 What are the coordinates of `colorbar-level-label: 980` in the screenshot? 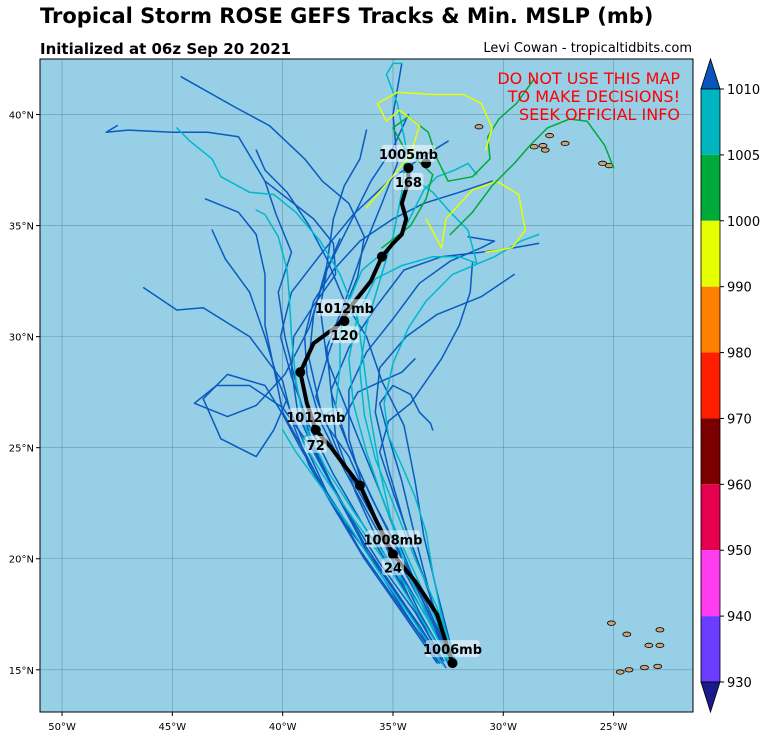 It's located at (739, 354).